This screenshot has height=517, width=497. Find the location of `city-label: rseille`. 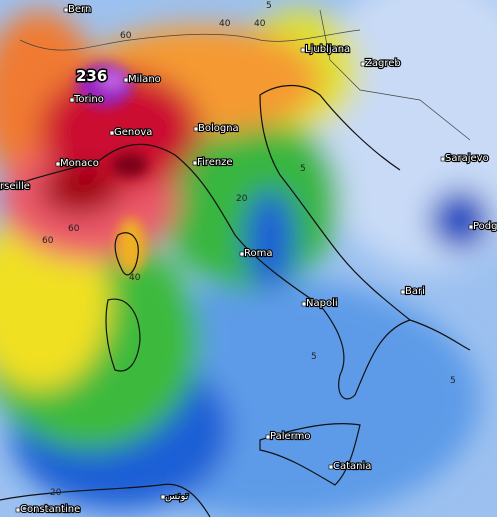

city-label: rseille is located at coordinates (15, 186).